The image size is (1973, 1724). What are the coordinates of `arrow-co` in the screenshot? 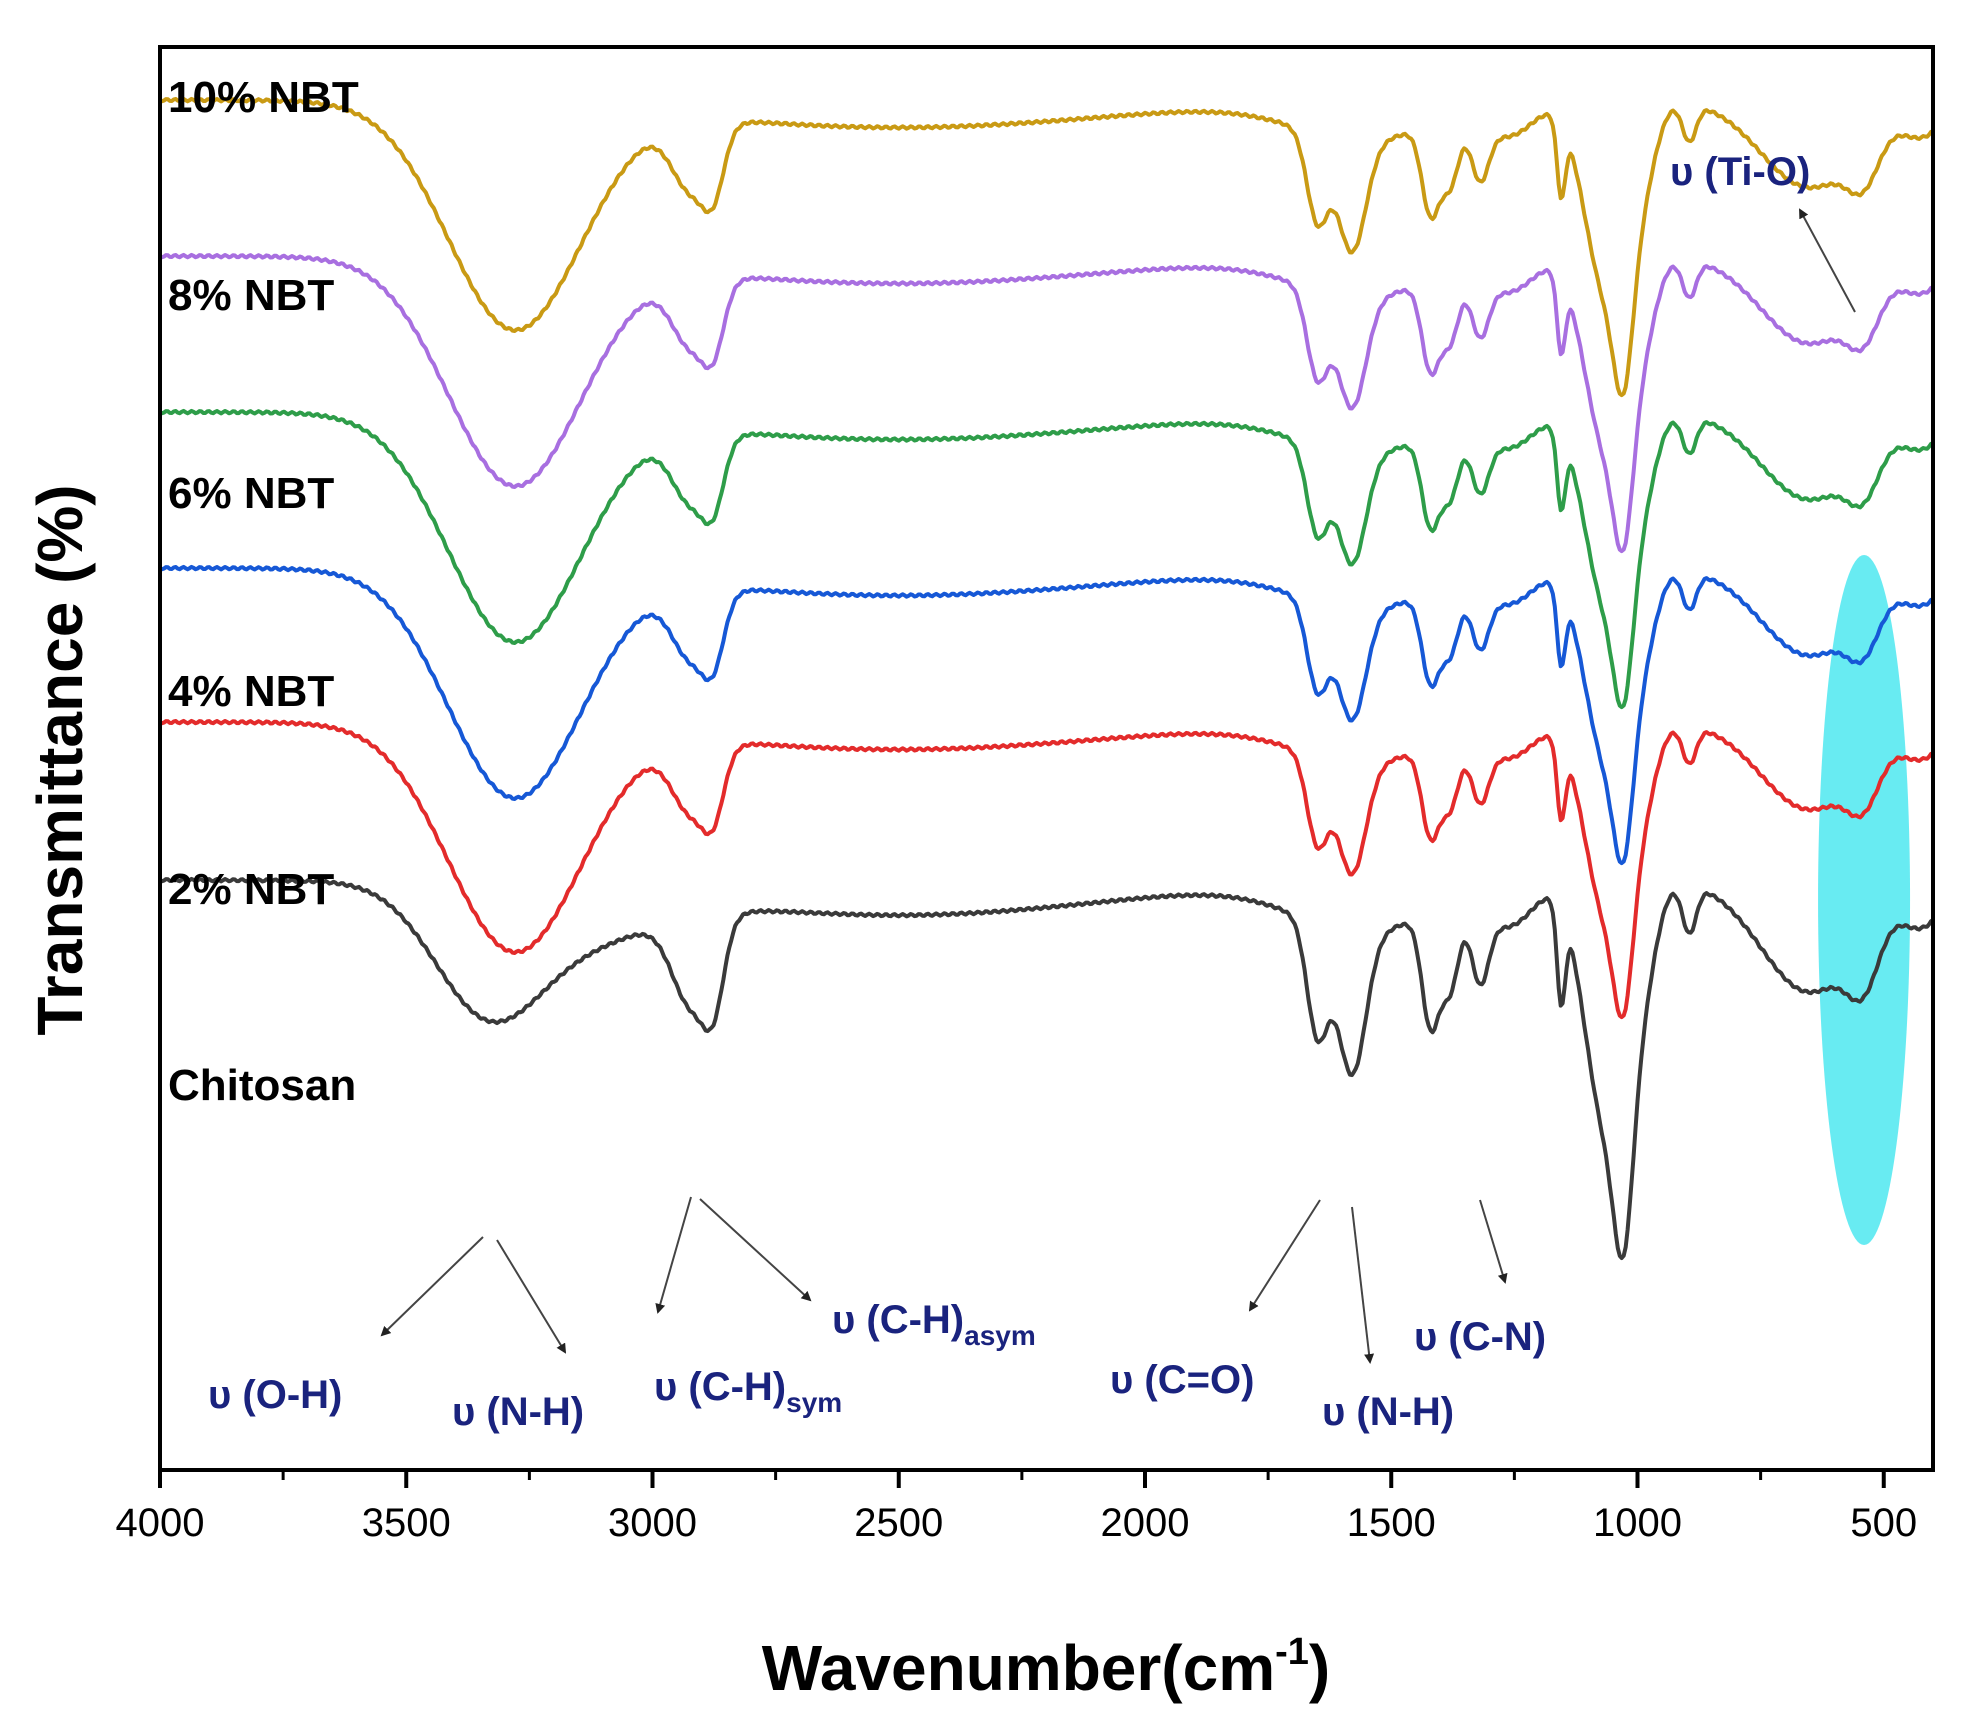 It's located at (1284, 1255).